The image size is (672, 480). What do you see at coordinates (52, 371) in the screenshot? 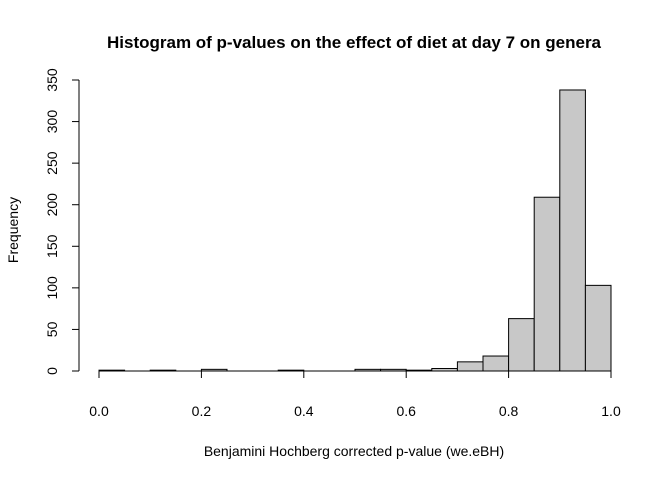
I see `y-tick-label: 0` at bounding box center [52, 371].